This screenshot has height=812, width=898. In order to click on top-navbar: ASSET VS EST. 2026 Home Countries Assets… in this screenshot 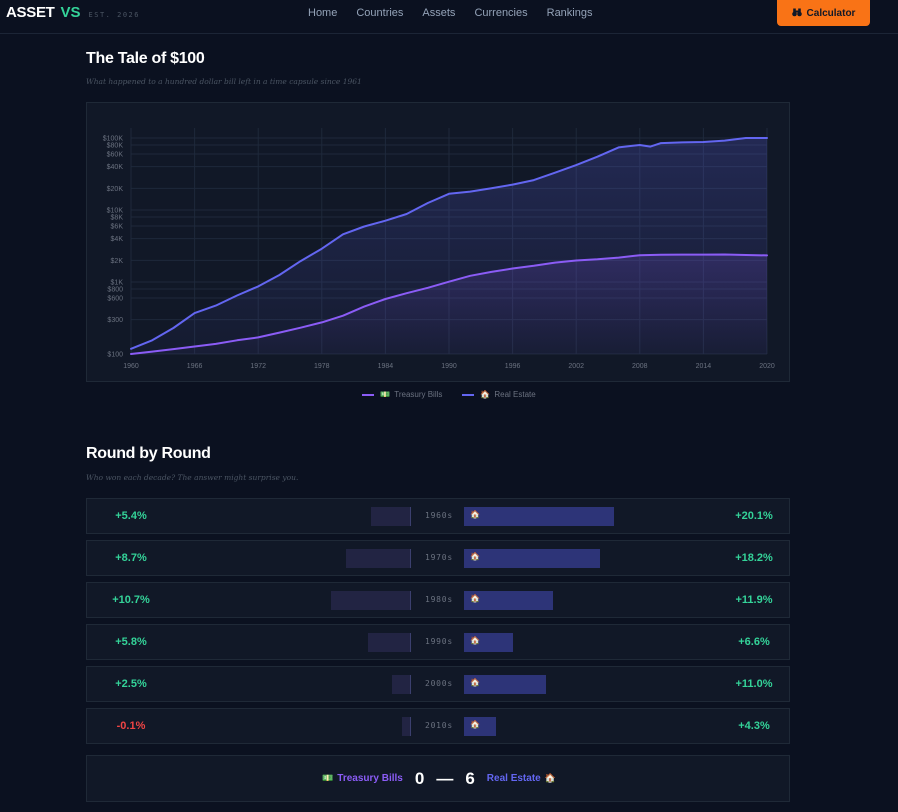, I will do `click(449, 17)`.